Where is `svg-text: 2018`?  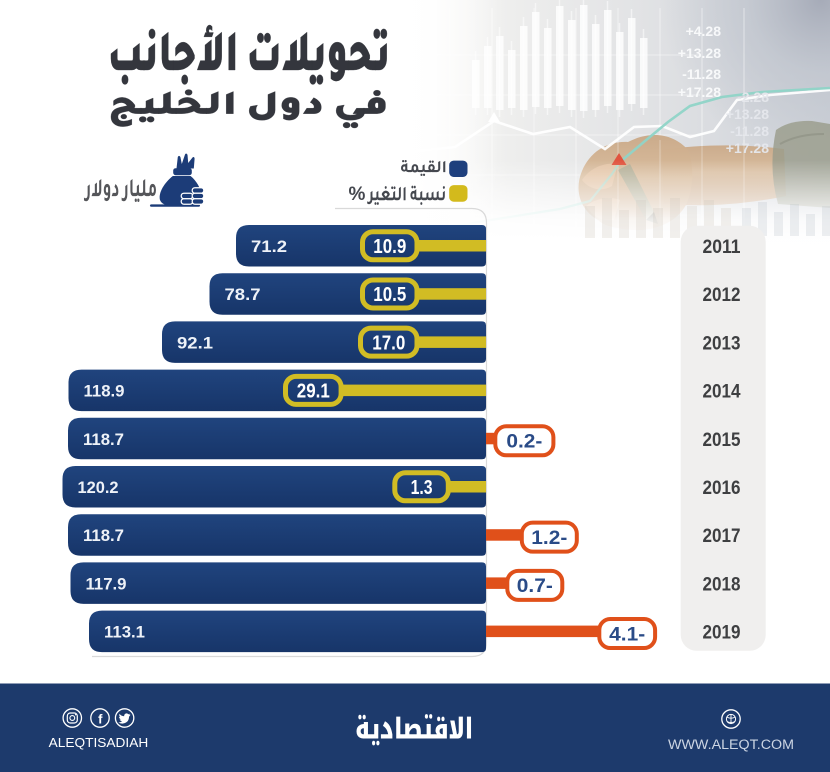
svg-text: 2018 is located at coordinates (722, 584).